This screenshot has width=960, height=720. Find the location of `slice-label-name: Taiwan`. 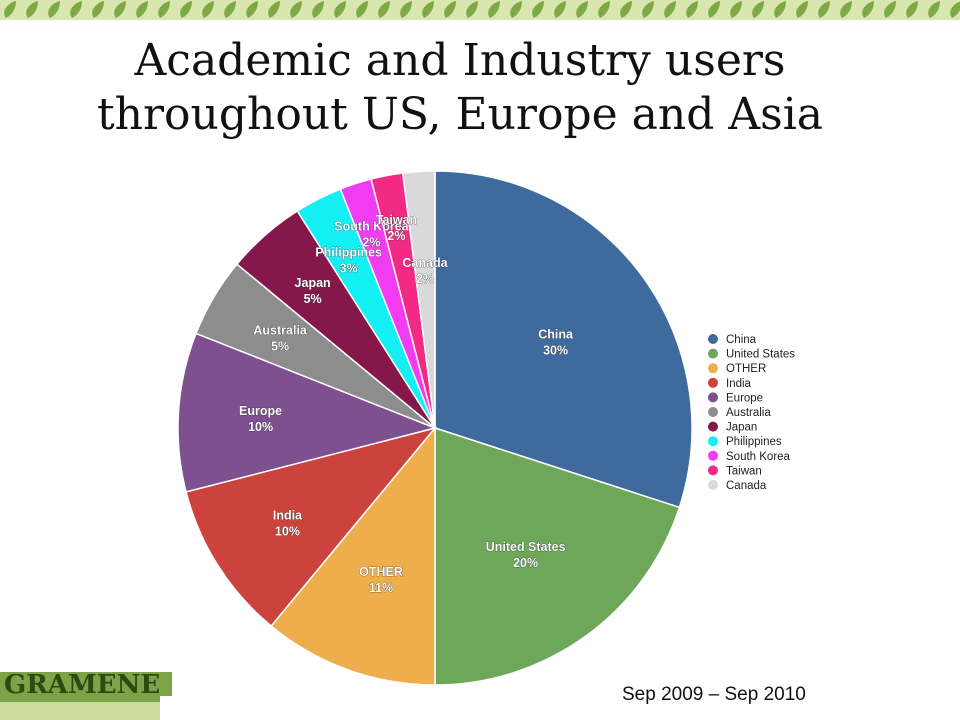

slice-label-name: Taiwan is located at coordinates (396, 220).